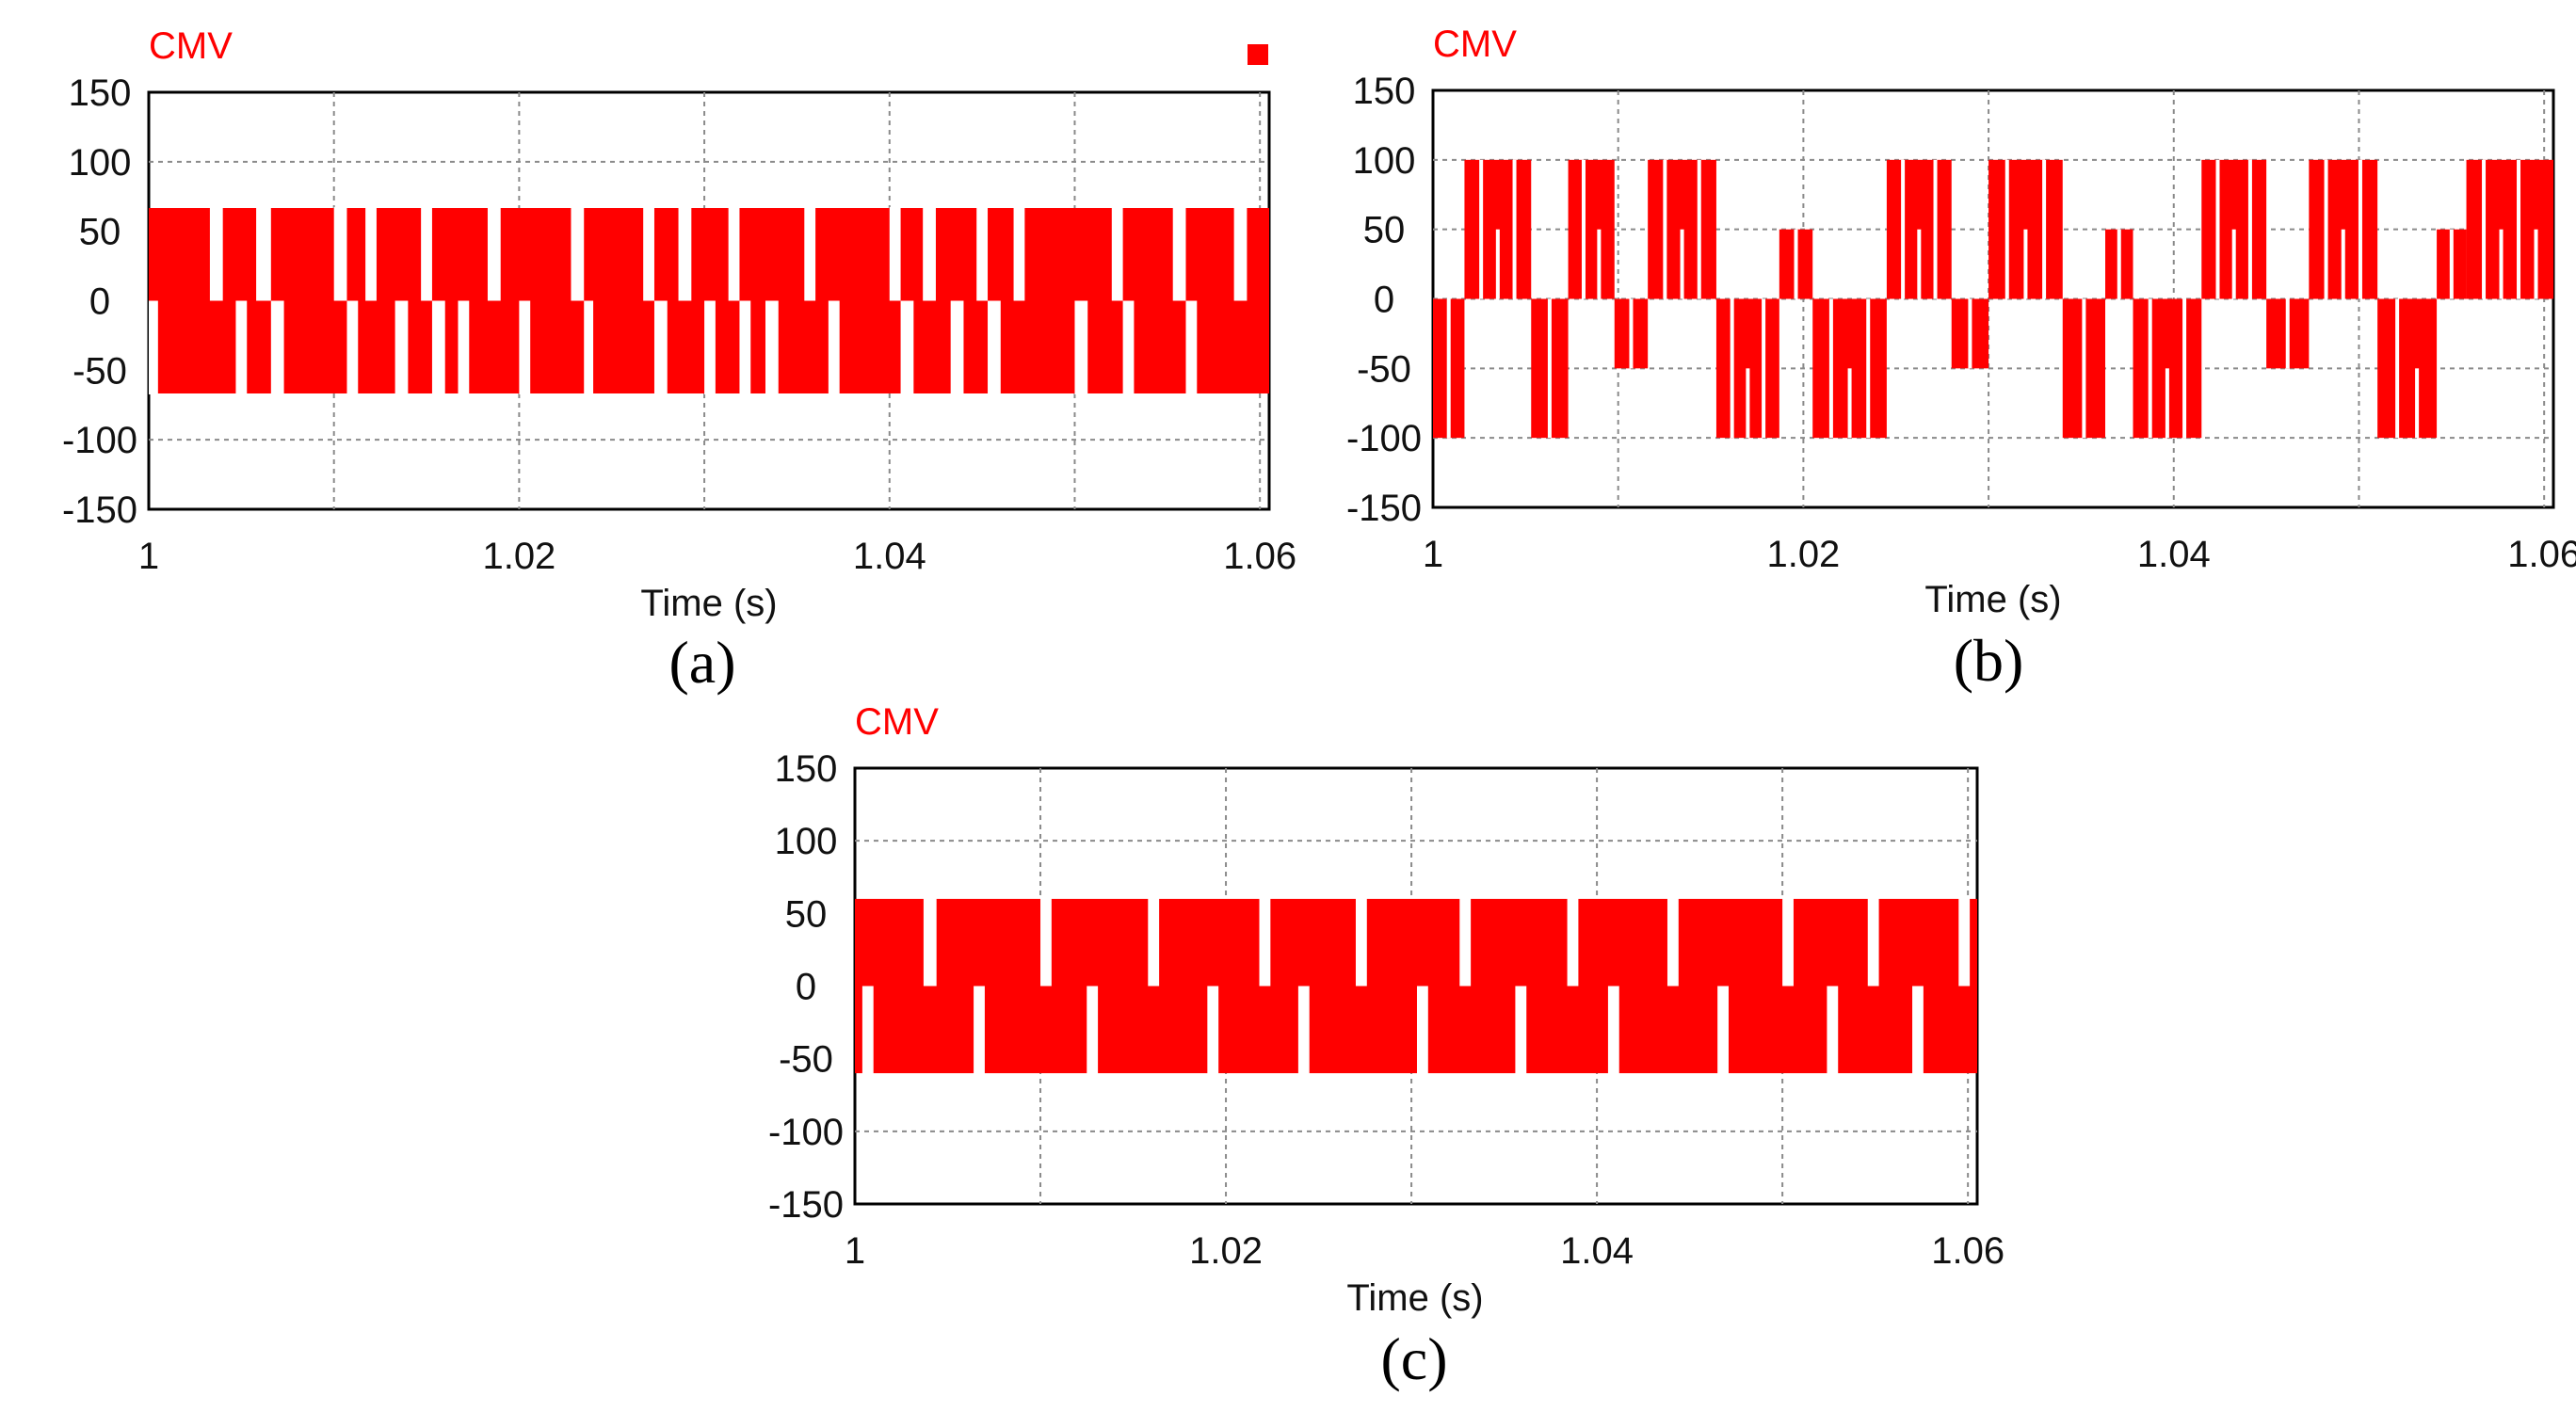 Image resolution: width=2576 pixels, height=1412 pixels. I want to click on panel-c-caption: (c), so click(1413, 1359).